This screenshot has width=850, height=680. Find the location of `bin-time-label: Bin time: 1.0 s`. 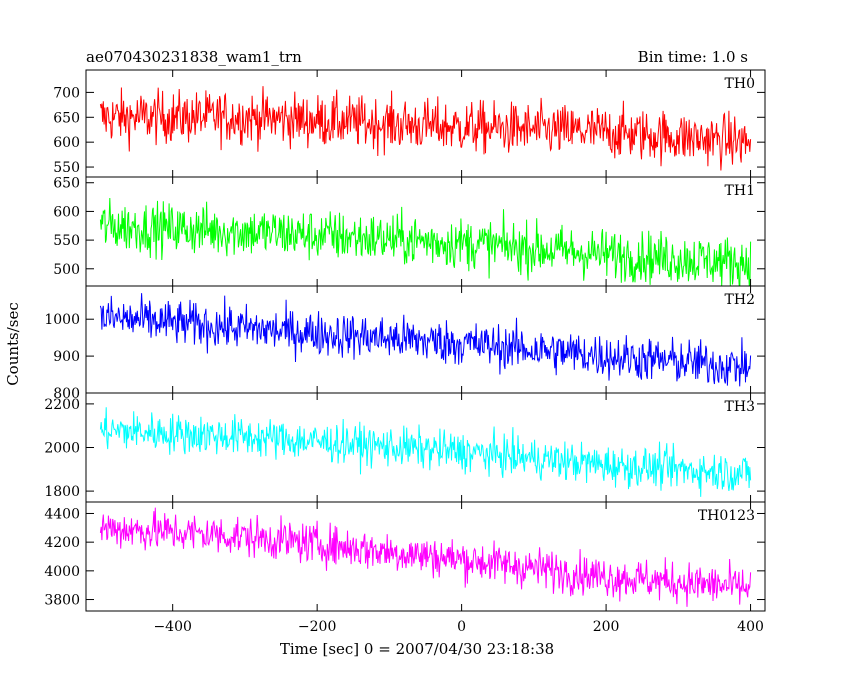

bin-time-label: Bin time: 1.0 s is located at coordinates (693, 57).